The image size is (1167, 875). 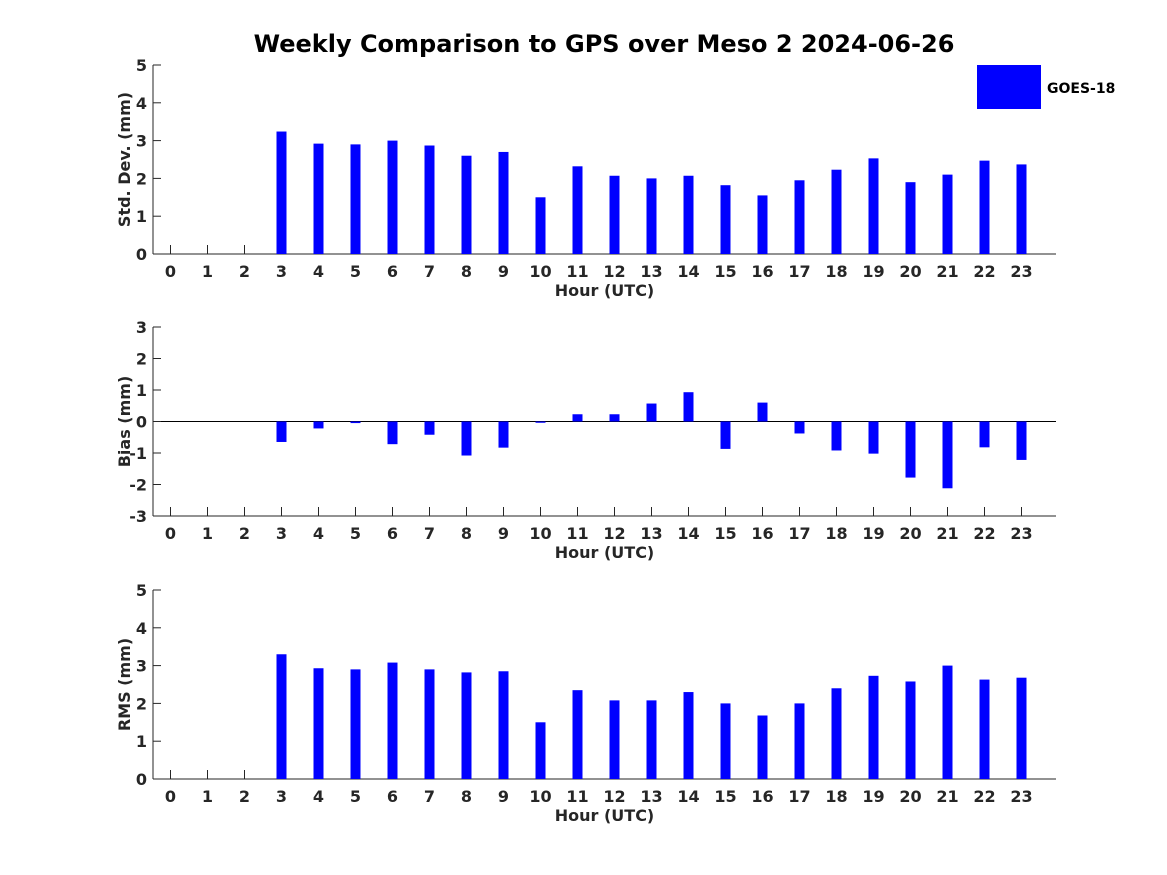 What do you see at coordinates (947, 533) in the screenshot?
I see `x-tick-label: 21` at bounding box center [947, 533].